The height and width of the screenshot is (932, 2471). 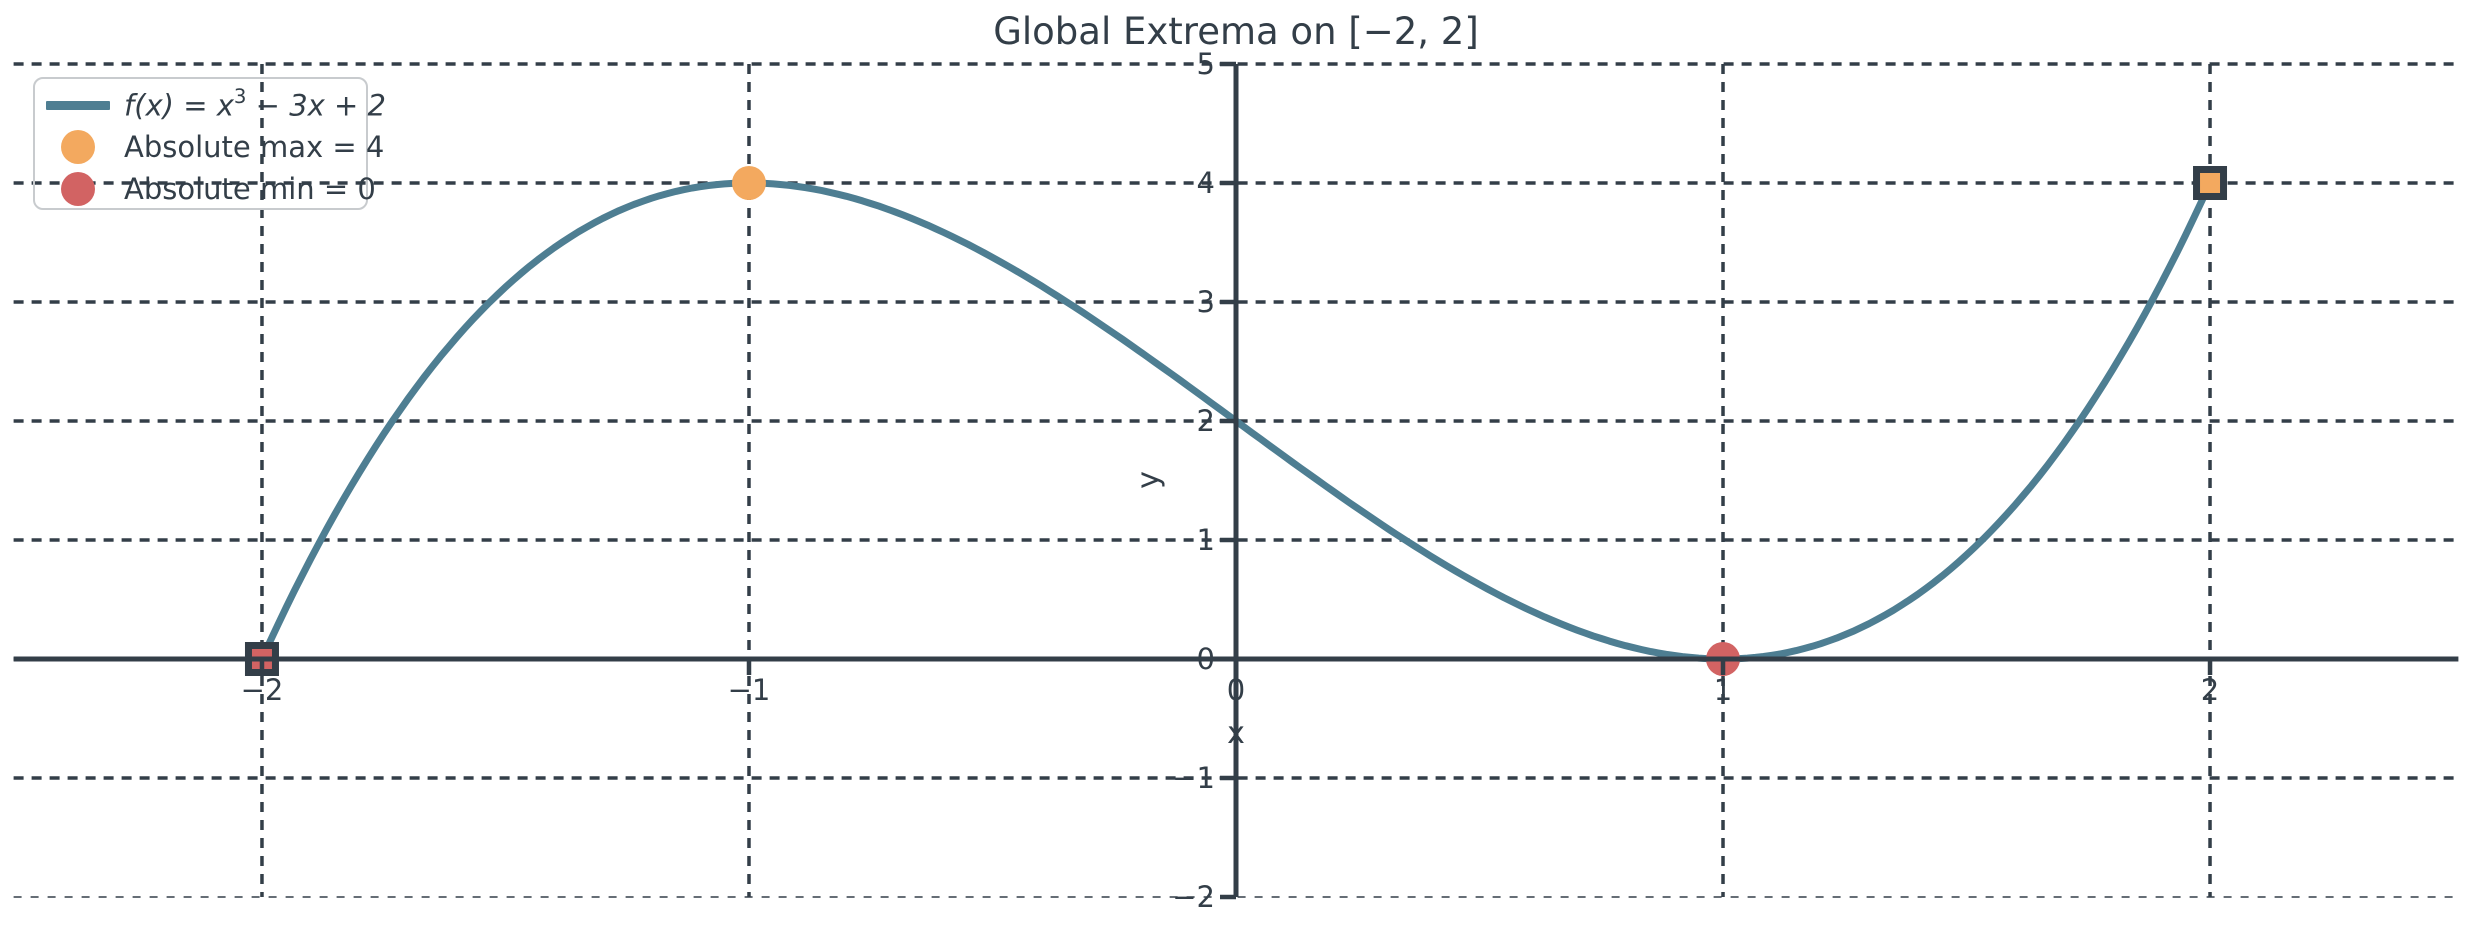 I want to click on x-axis-label: x, so click(x=1236, y=733).